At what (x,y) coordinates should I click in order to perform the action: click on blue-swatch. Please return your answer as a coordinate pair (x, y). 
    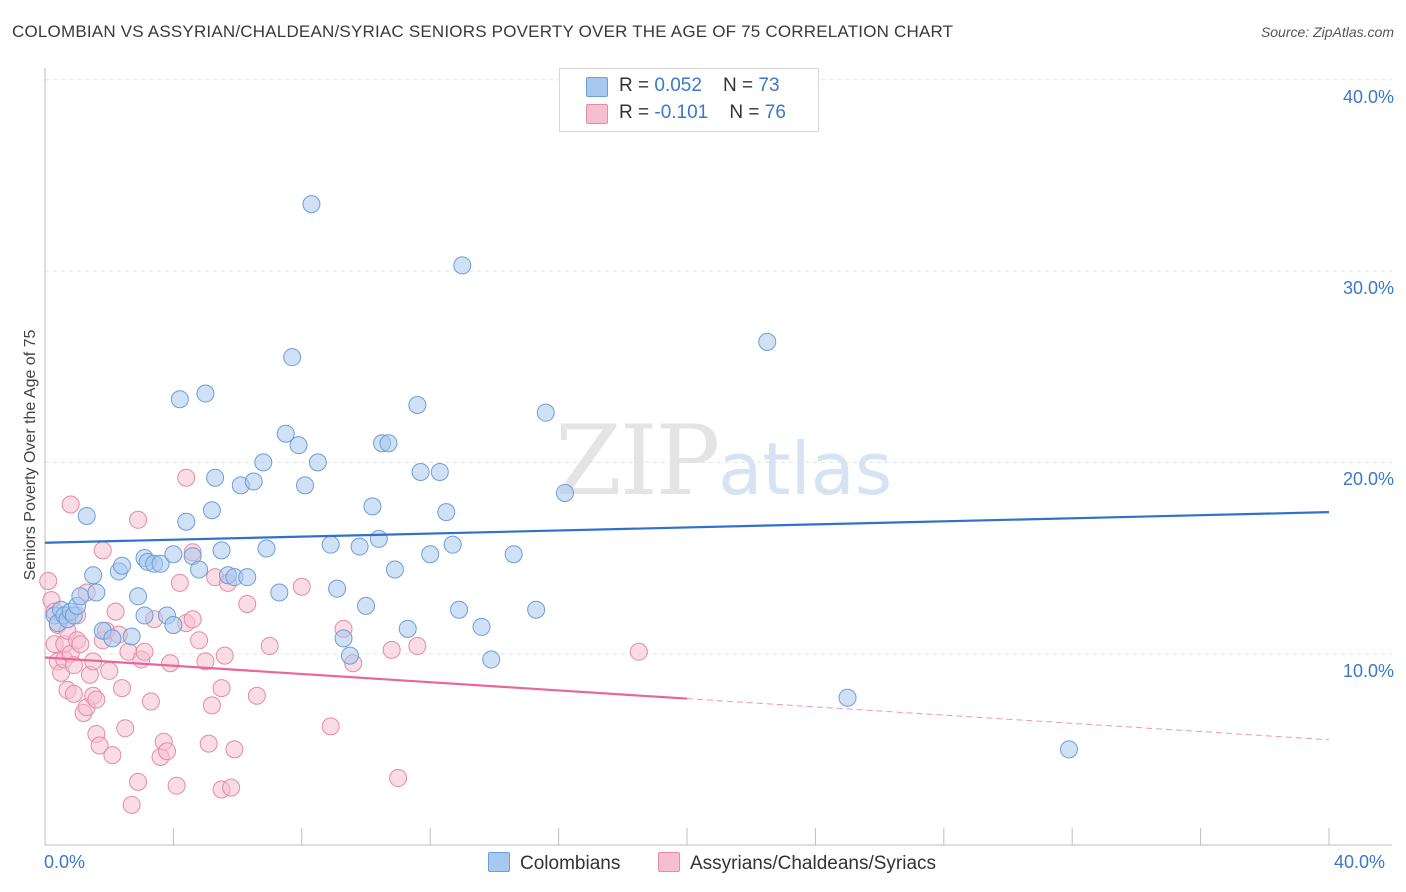
    Looking at the image, I should click on (499, 862).